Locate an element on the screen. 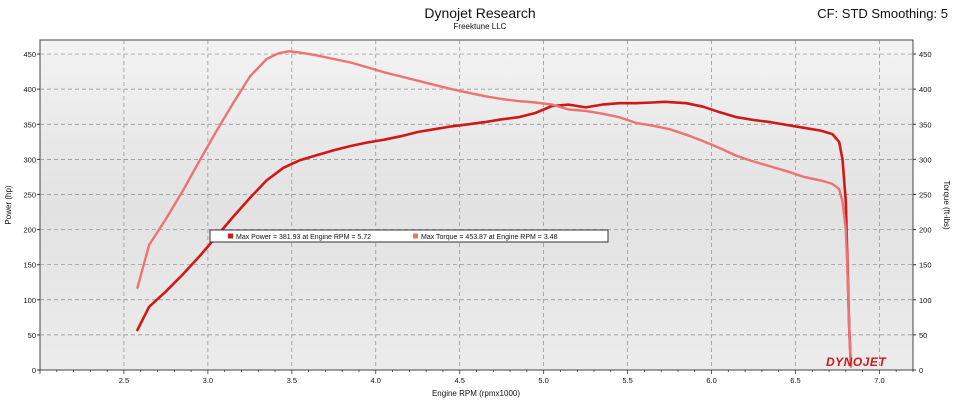 This screenshot has width=960, height=416. y-tick-label-right: 350 is located at coordinates (925, 124).